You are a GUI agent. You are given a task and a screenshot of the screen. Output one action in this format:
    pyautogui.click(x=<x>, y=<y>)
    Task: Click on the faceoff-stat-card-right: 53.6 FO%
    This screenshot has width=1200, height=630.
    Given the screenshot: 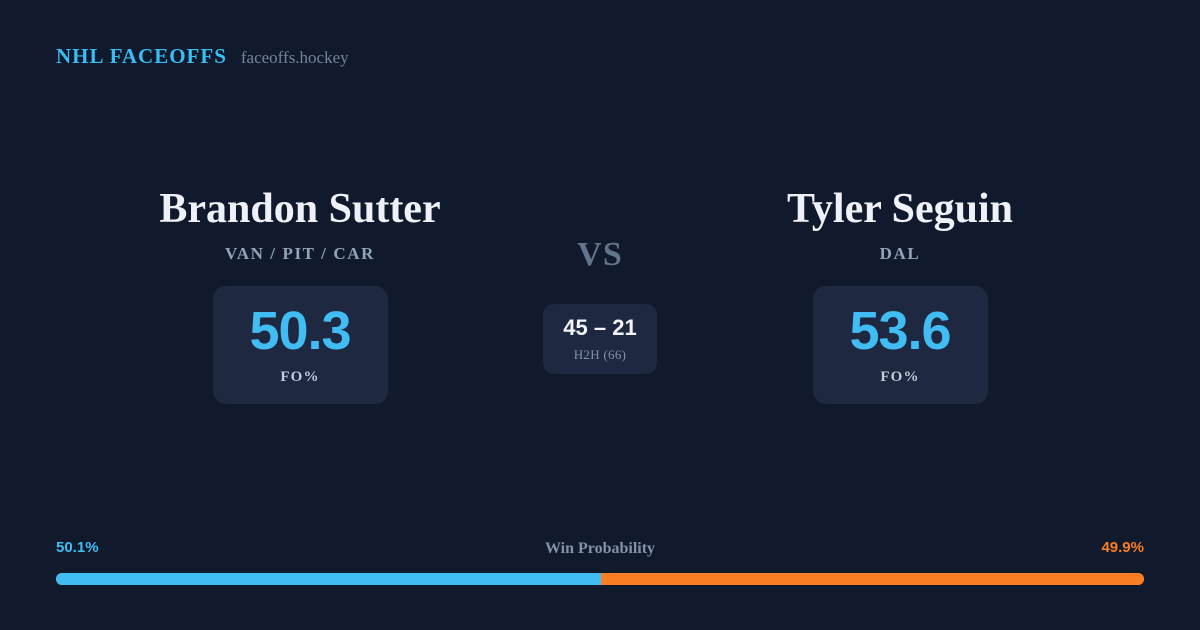 What is the action you would take?
    pyautogui.click(x=900, y=344)
    